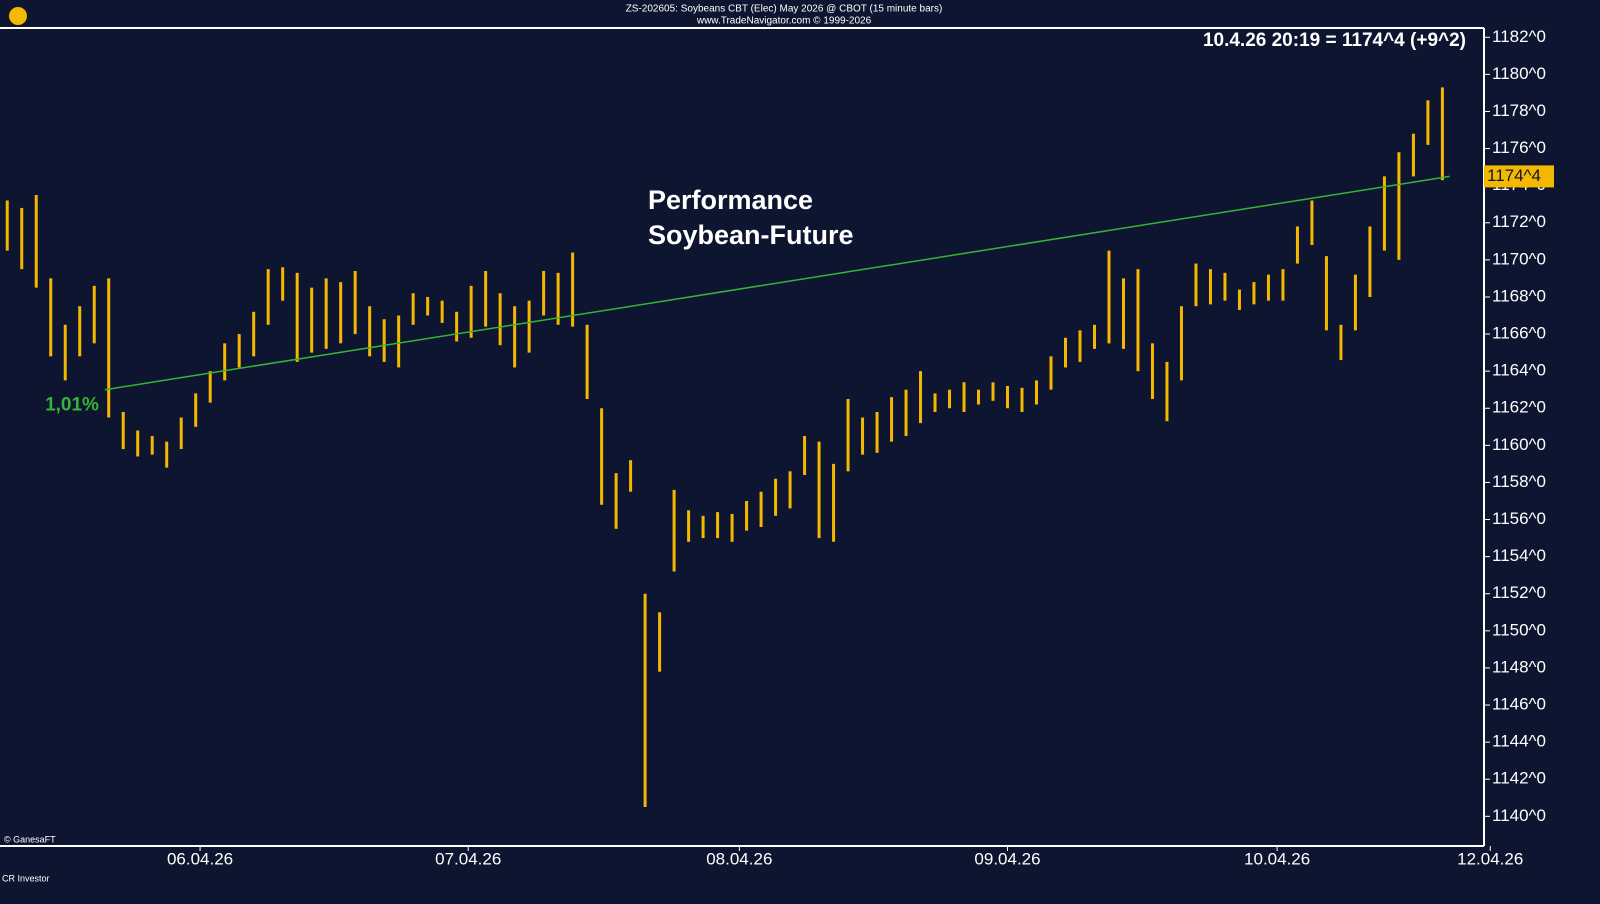  What do you see at coordinates (1519, 147) in the screenshot?
I see `y-tick-label: 1176^0` at bounding box center [1519, 147].